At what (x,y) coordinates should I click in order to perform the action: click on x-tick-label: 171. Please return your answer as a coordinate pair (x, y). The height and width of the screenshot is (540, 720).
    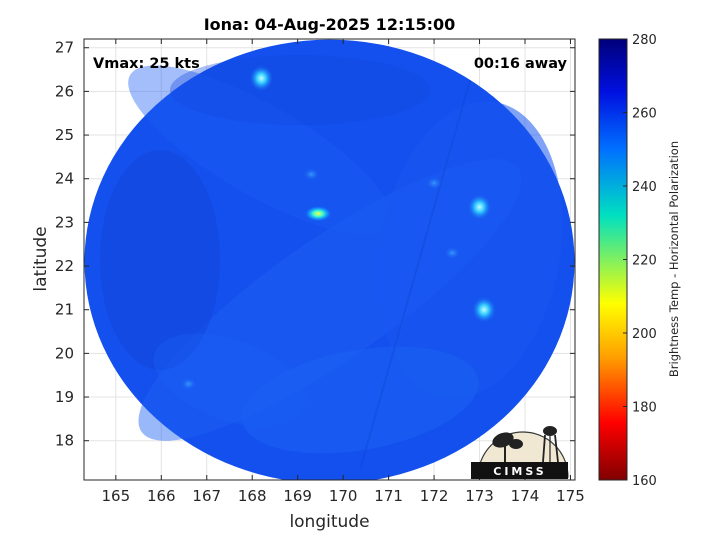
    Looking at the image, I should click on (388, 496).